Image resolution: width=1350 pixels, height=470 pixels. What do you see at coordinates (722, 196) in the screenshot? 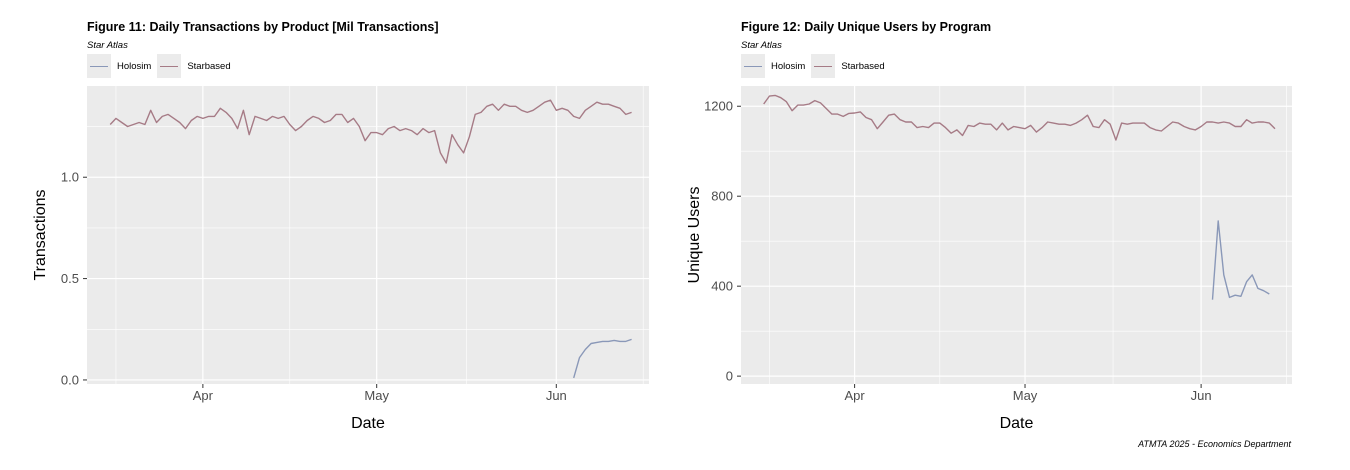
I see `y-tick-label: 800` at bounding box center [722, 196].